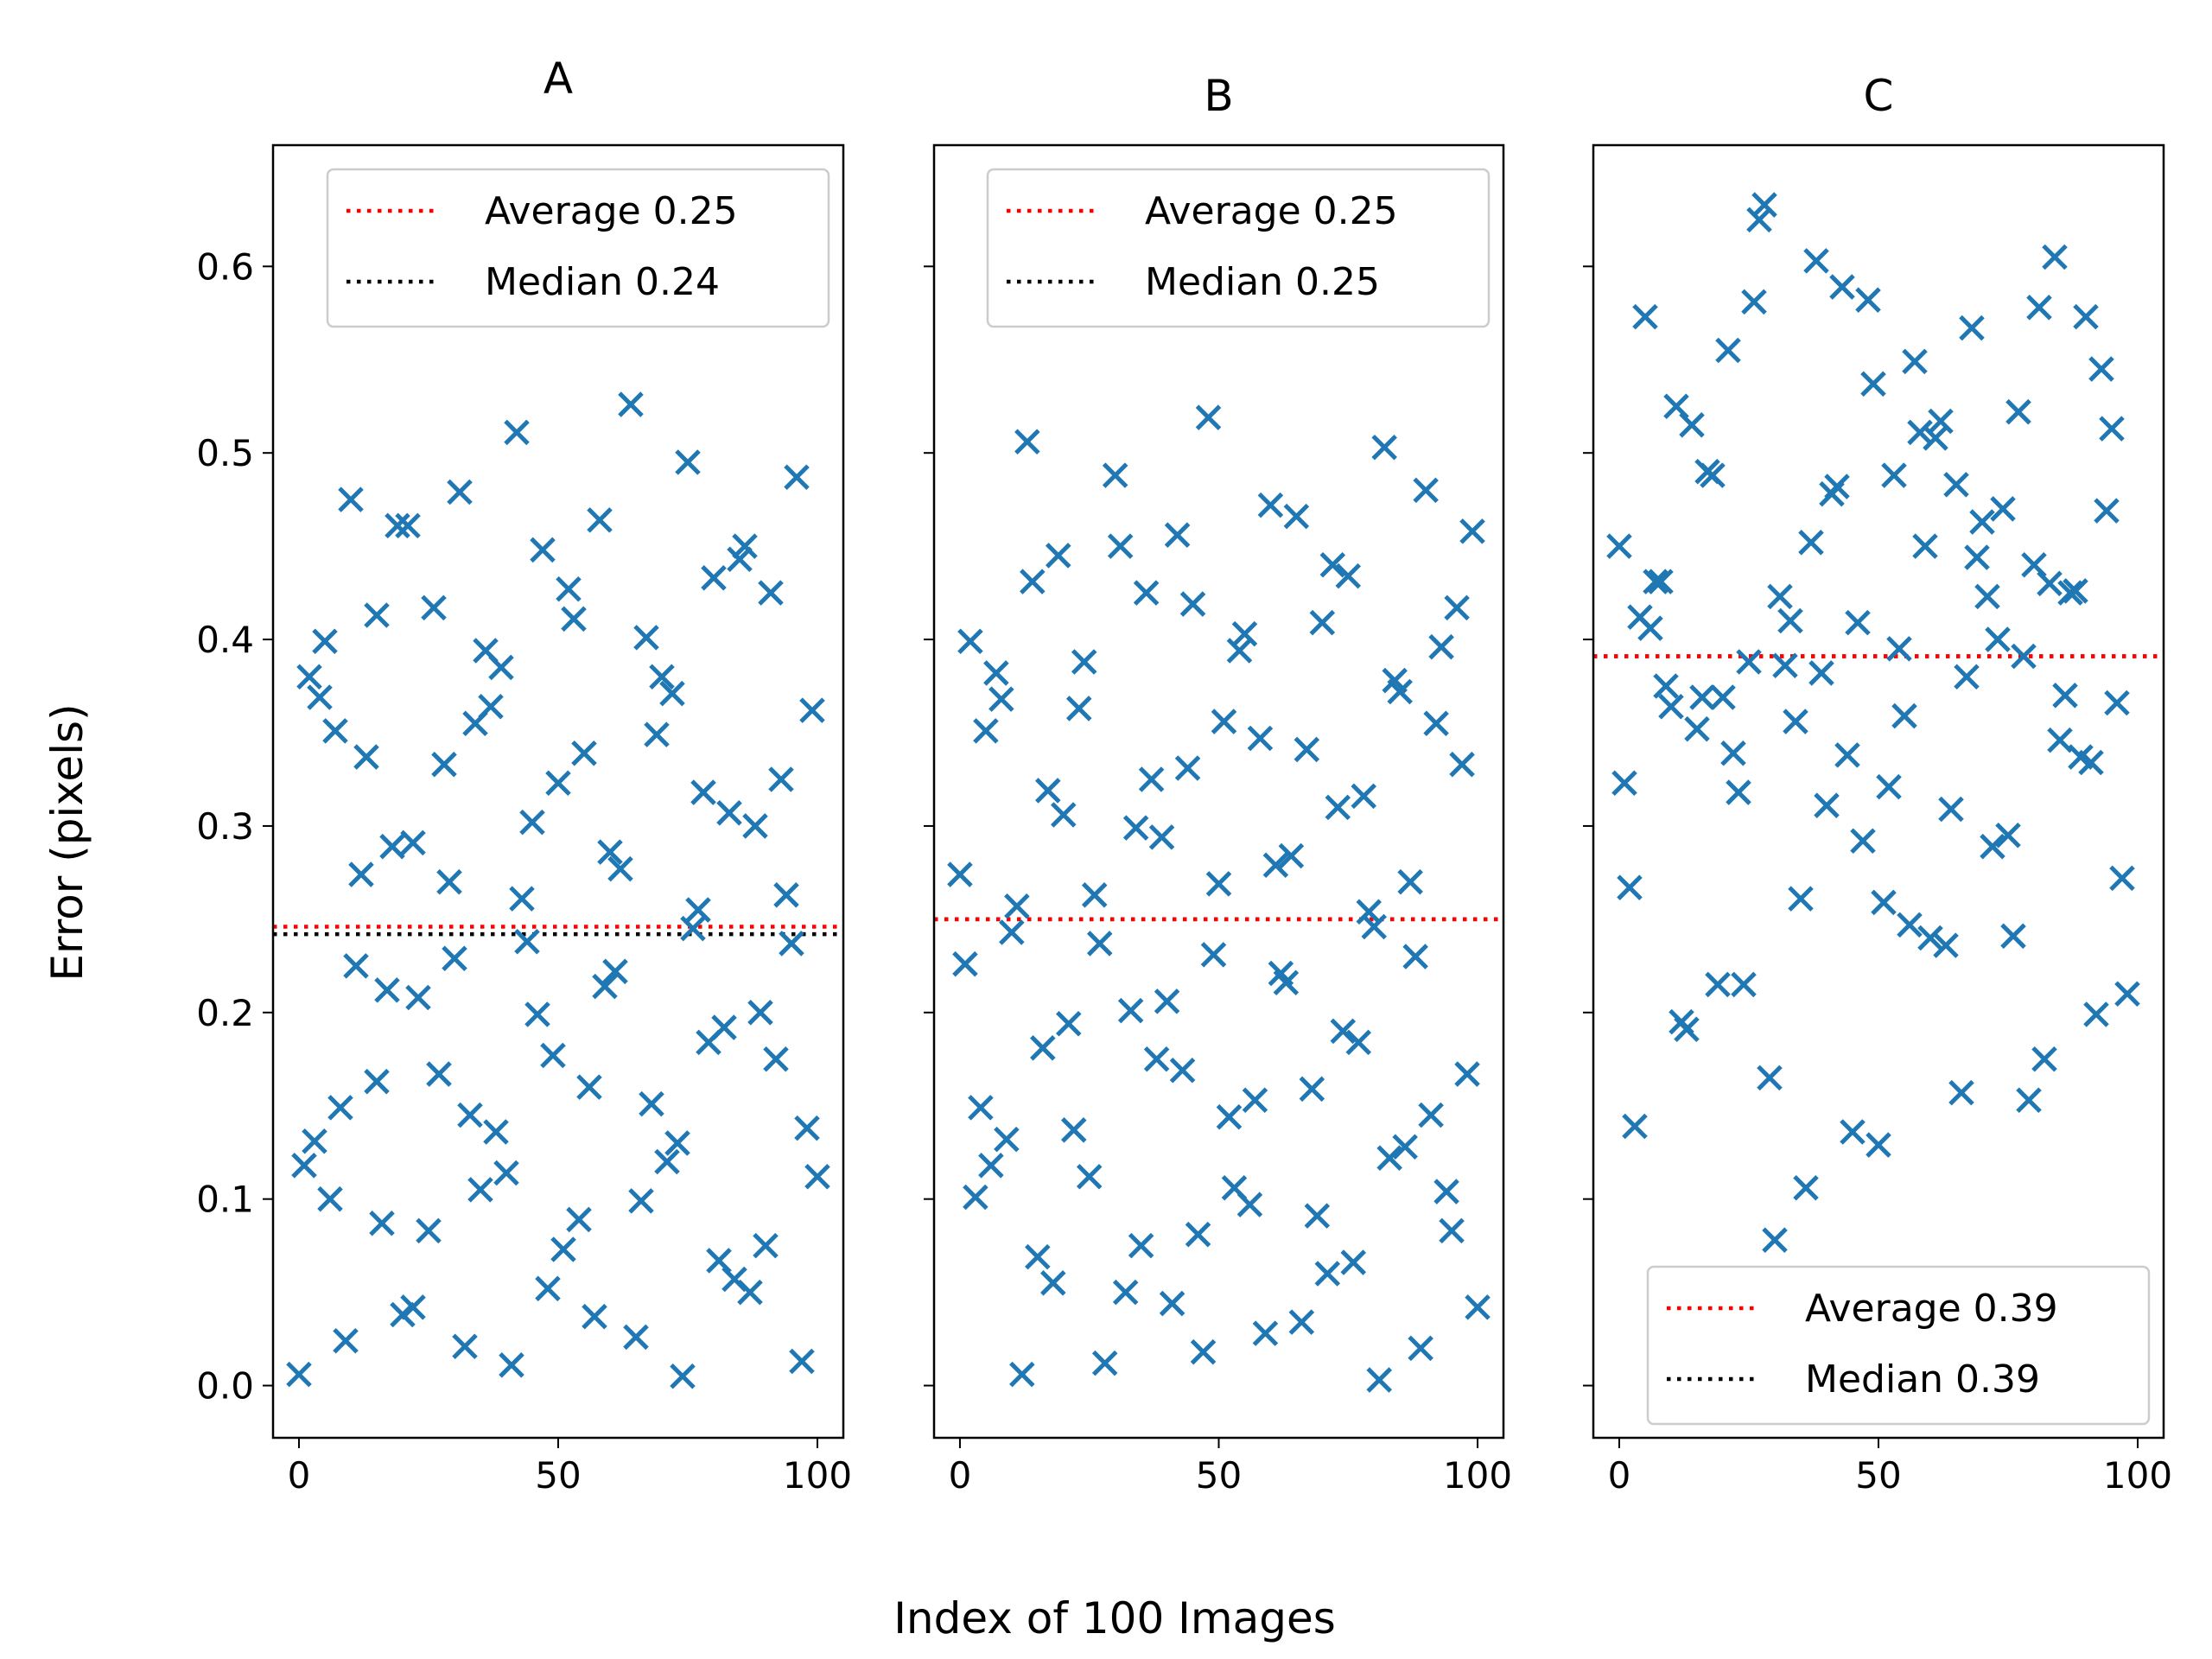  I want to click on legend-median-label: Median 0.25, so click(1262, 282).